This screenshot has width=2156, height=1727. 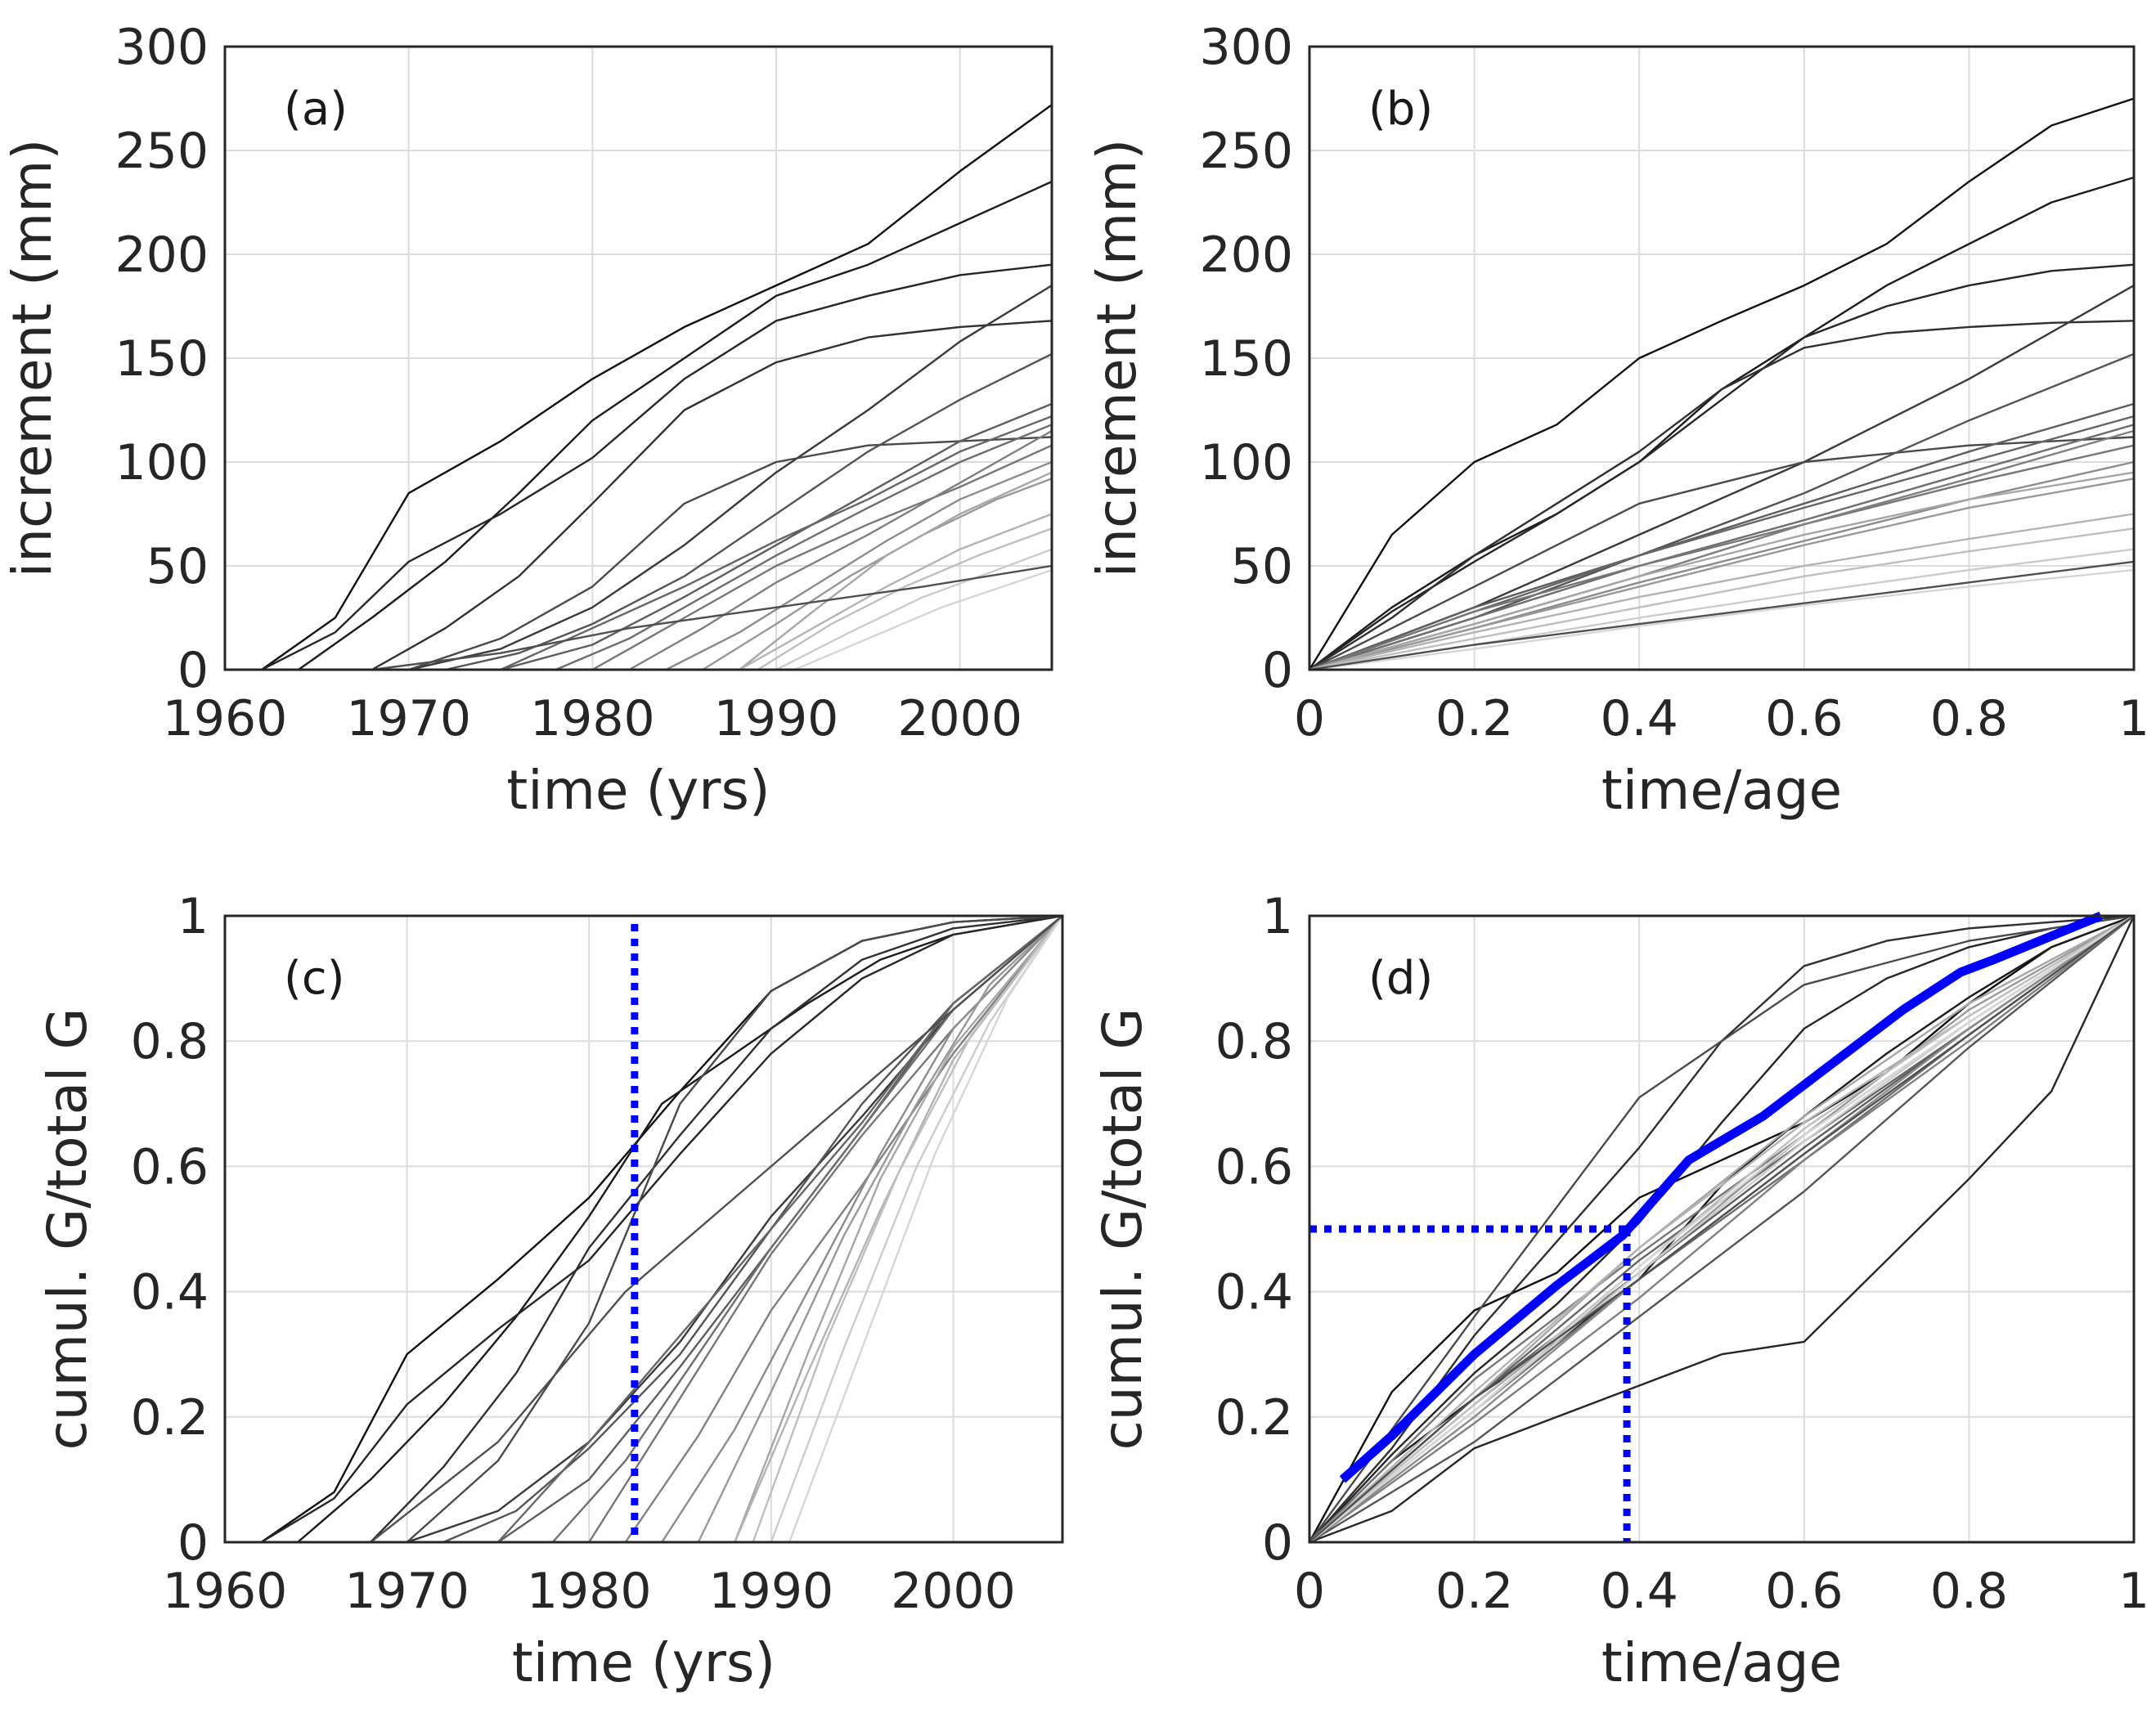 I want to click on y-tick-label: 100, so click(x=162, y=463).